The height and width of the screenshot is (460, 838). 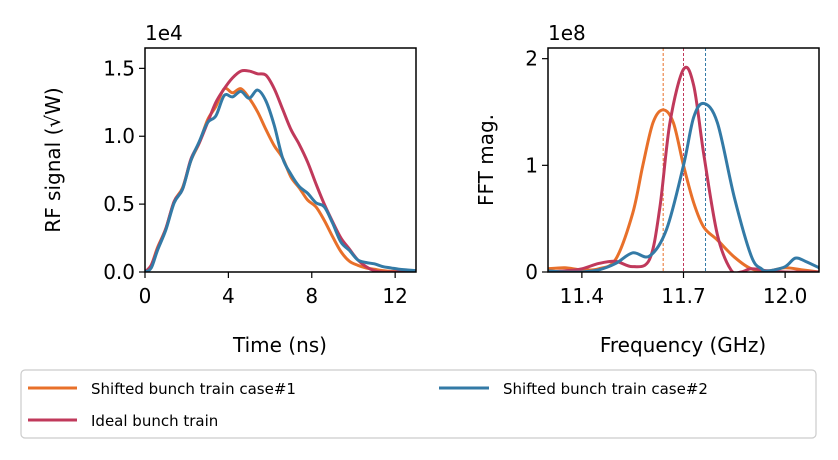 What do you see at coordinates (531, 165) in the screenshot?
I see `fft-ytick-label: 1` at bounding box center [531, 165].